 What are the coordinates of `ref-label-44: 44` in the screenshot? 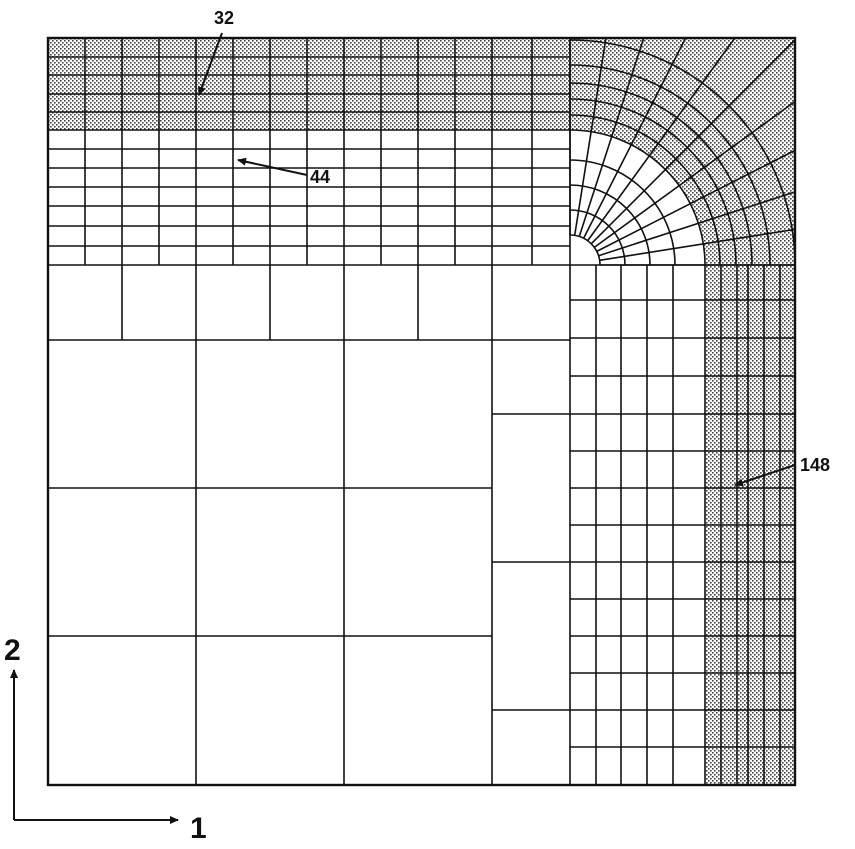 It's located at (320, 177).